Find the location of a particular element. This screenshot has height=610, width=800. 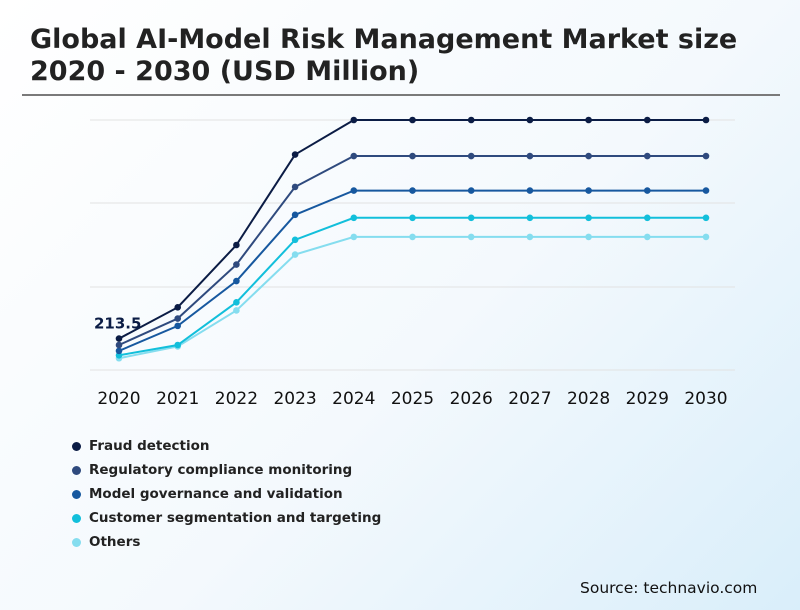

legend-label: Customer segmentation and targeting is located at coordinates (235, 518).